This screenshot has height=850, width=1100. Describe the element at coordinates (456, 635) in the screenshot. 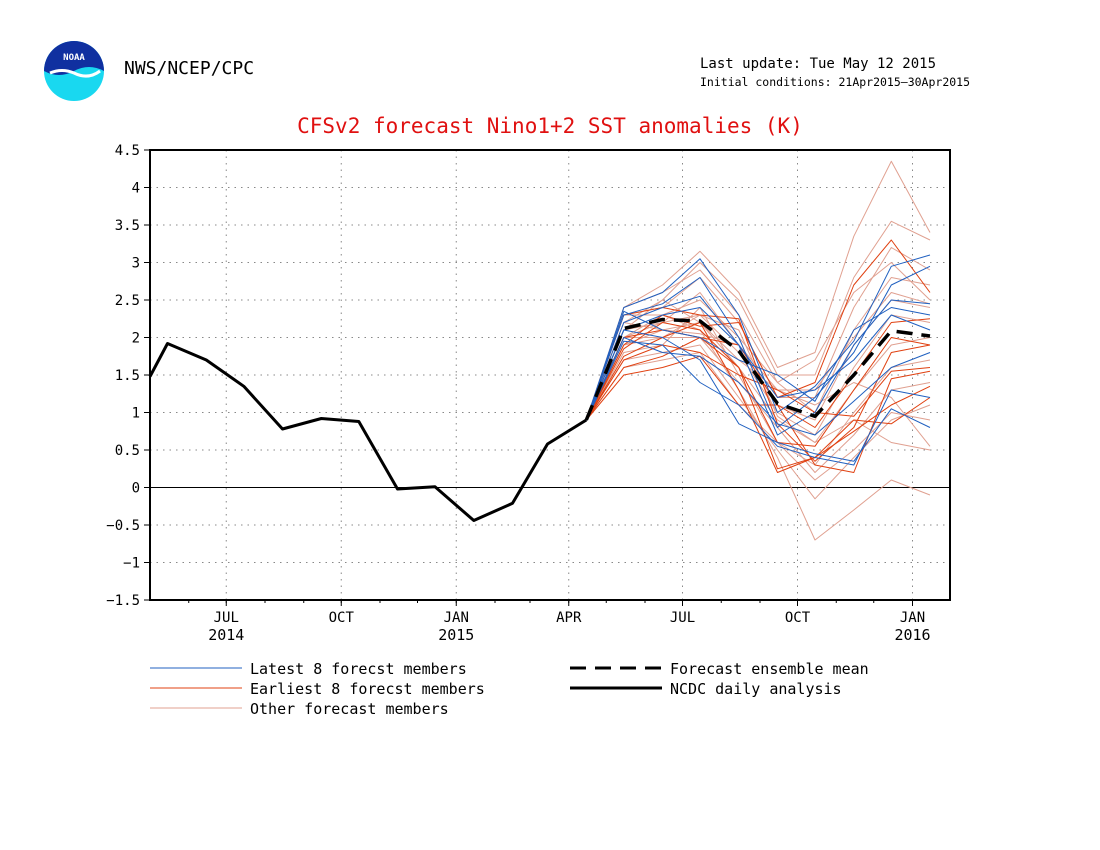

I see `x-tick-year-label: 2015` at that location.